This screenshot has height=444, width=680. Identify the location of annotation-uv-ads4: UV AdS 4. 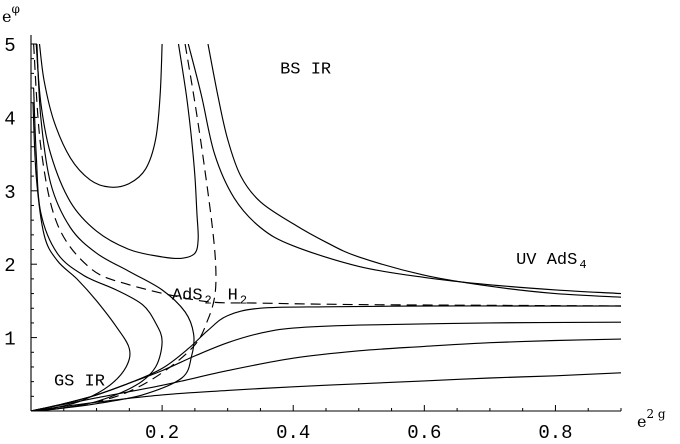
(551, 261).